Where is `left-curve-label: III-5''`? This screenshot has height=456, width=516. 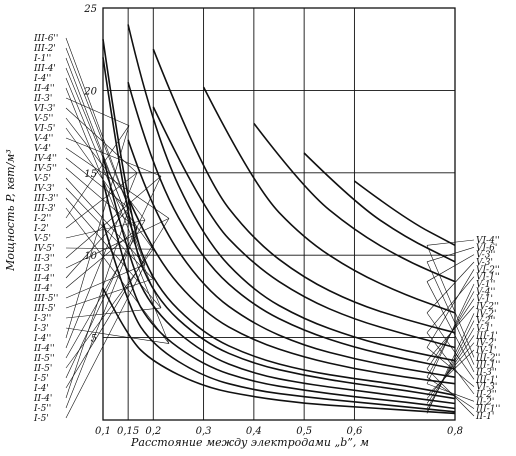 left-curve-label: III-5'' is located at coordinates (45, 299).